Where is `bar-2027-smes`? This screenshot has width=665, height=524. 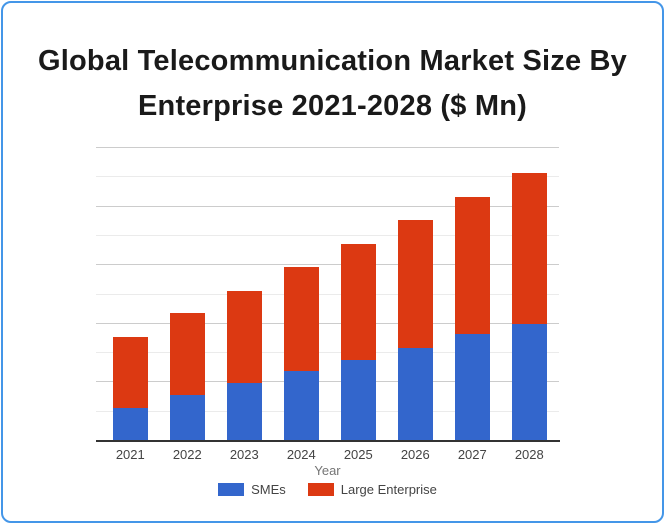
bar-2027-smes is located at coordinates (472, 387).